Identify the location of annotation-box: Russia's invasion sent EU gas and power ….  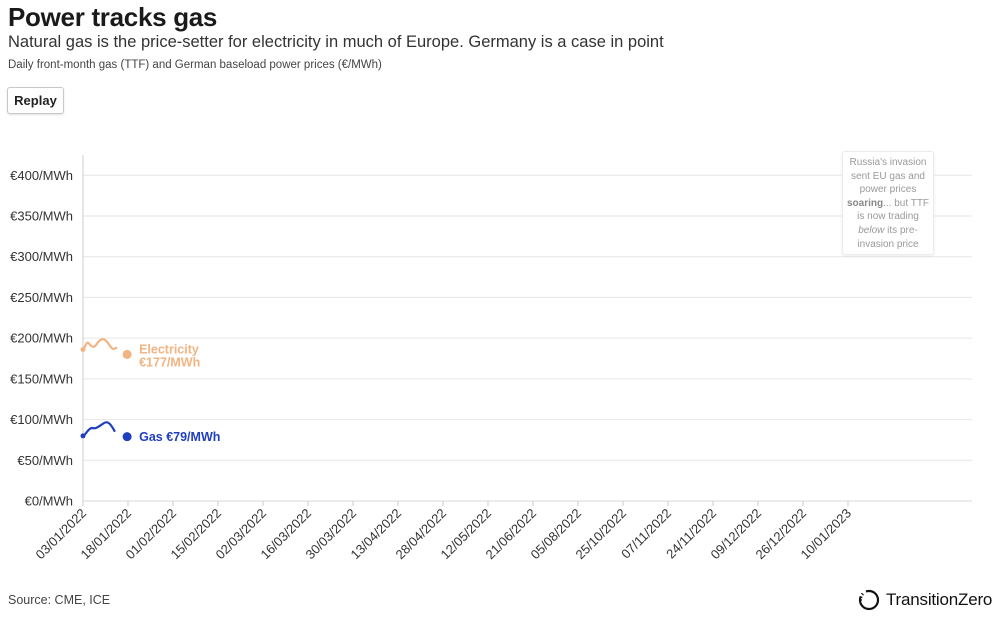
(888, 203).